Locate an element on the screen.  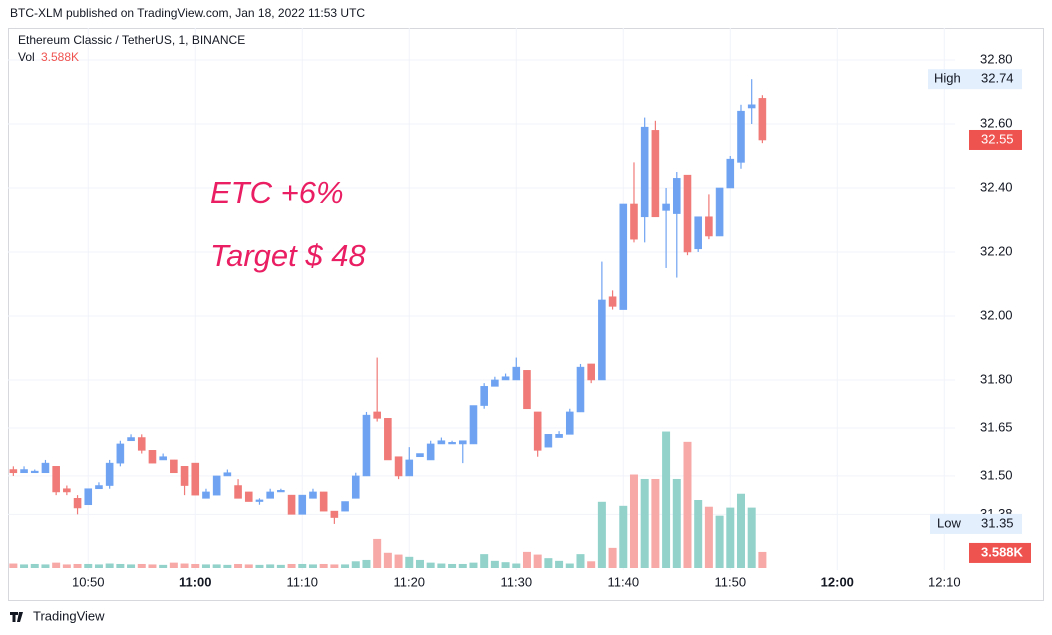
y-tick-label: 31.80 is located at coordinates (996, 378).